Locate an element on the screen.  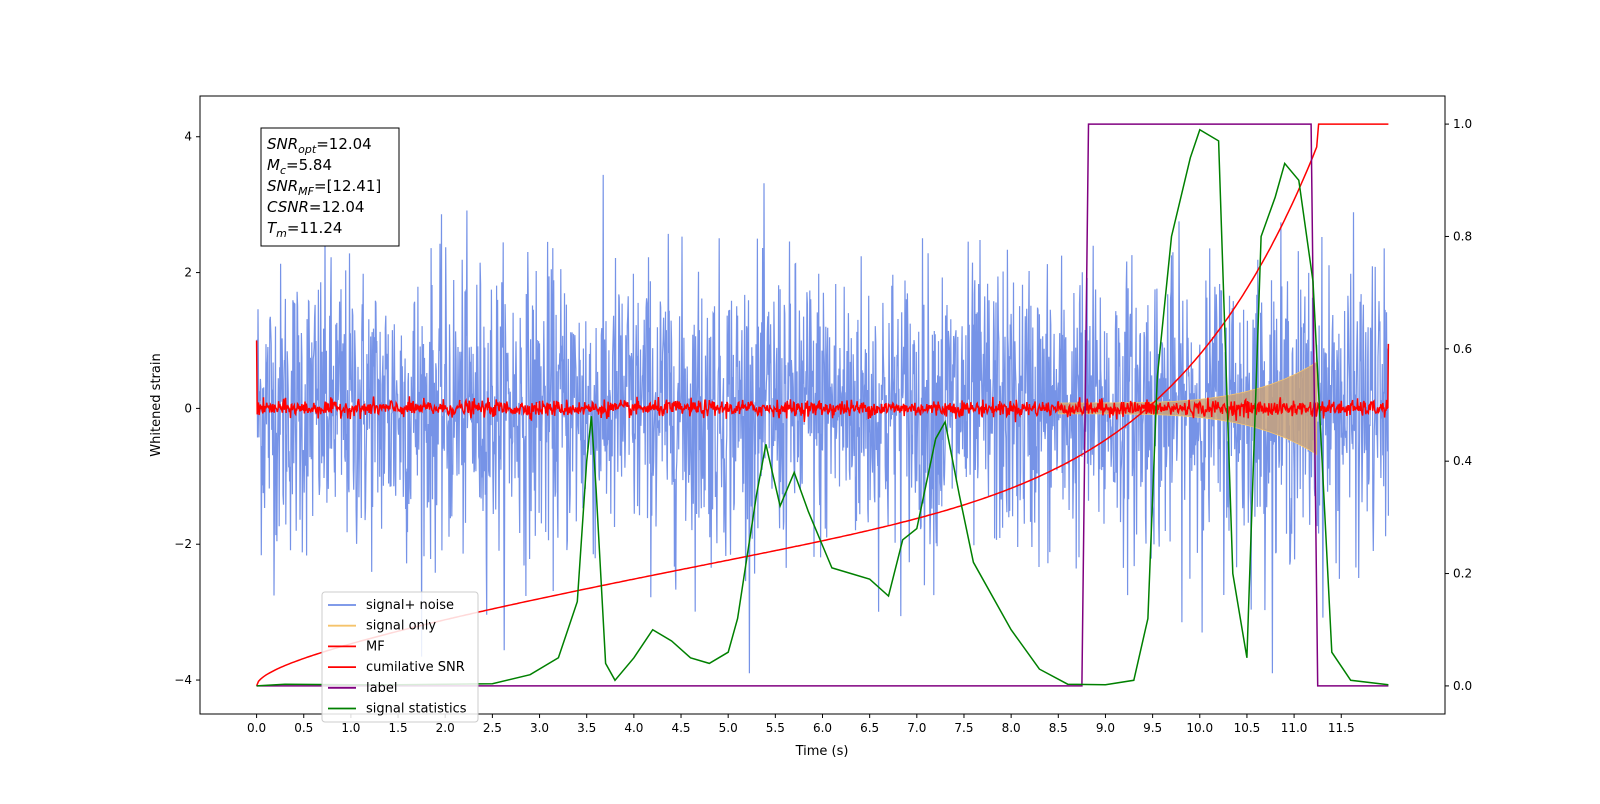
x-tick-label: 9.5 is located at coordinates (1152, 728).